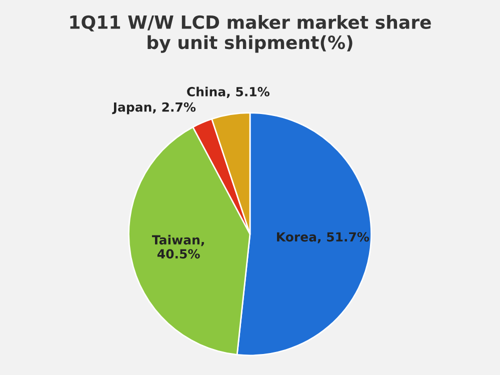  Describe the element at coordinates (323, 238) in the screenshot. I see `slice-label: Korea, 51.7%` at that location.